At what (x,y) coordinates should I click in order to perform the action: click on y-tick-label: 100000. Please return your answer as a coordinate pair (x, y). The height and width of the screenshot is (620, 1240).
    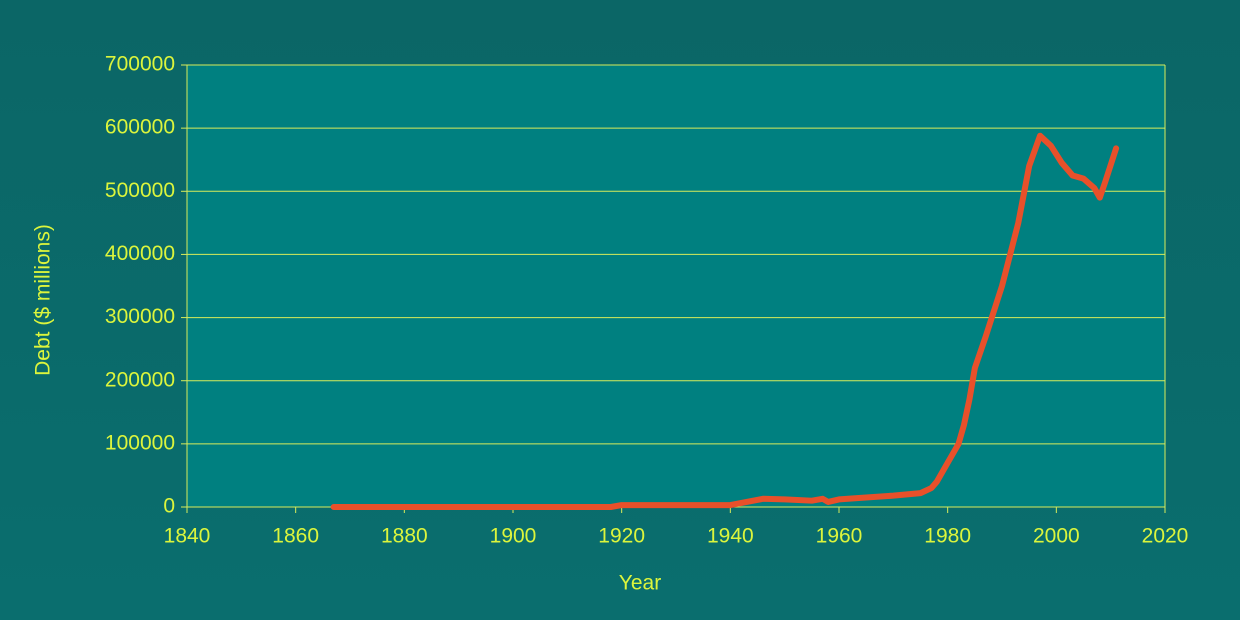
    Looking at the image, I should click on (140, 442).